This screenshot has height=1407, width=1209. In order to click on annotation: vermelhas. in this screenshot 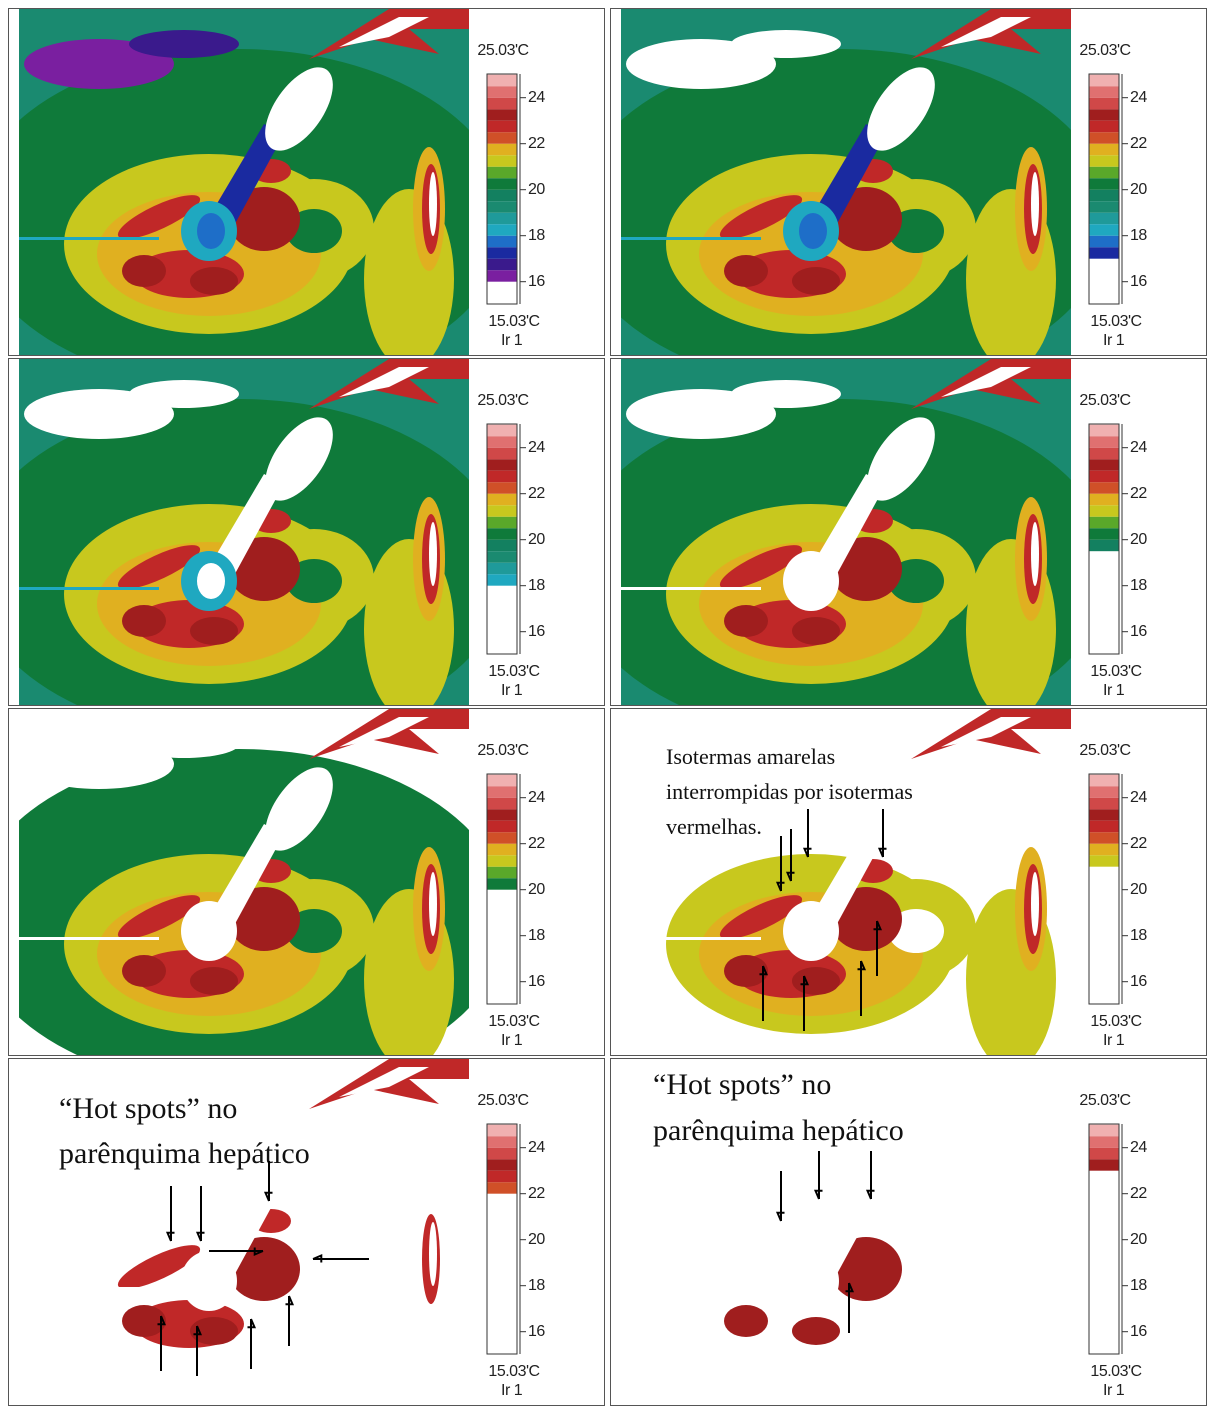, I will do `click(714, 826)`.